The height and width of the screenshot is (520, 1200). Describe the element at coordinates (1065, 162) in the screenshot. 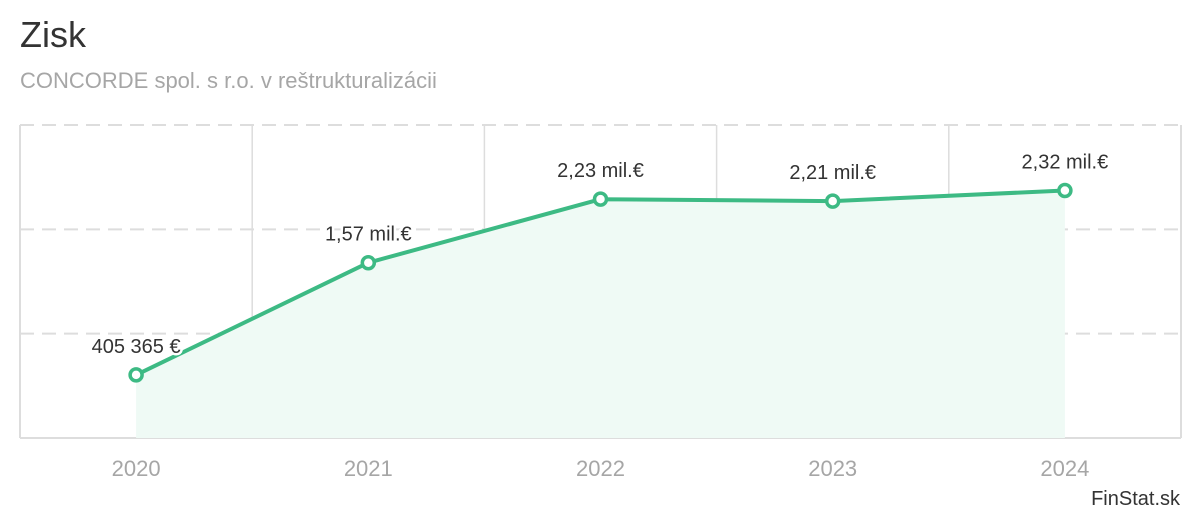

I see `data-label: 2,32 mil.€` at that location.